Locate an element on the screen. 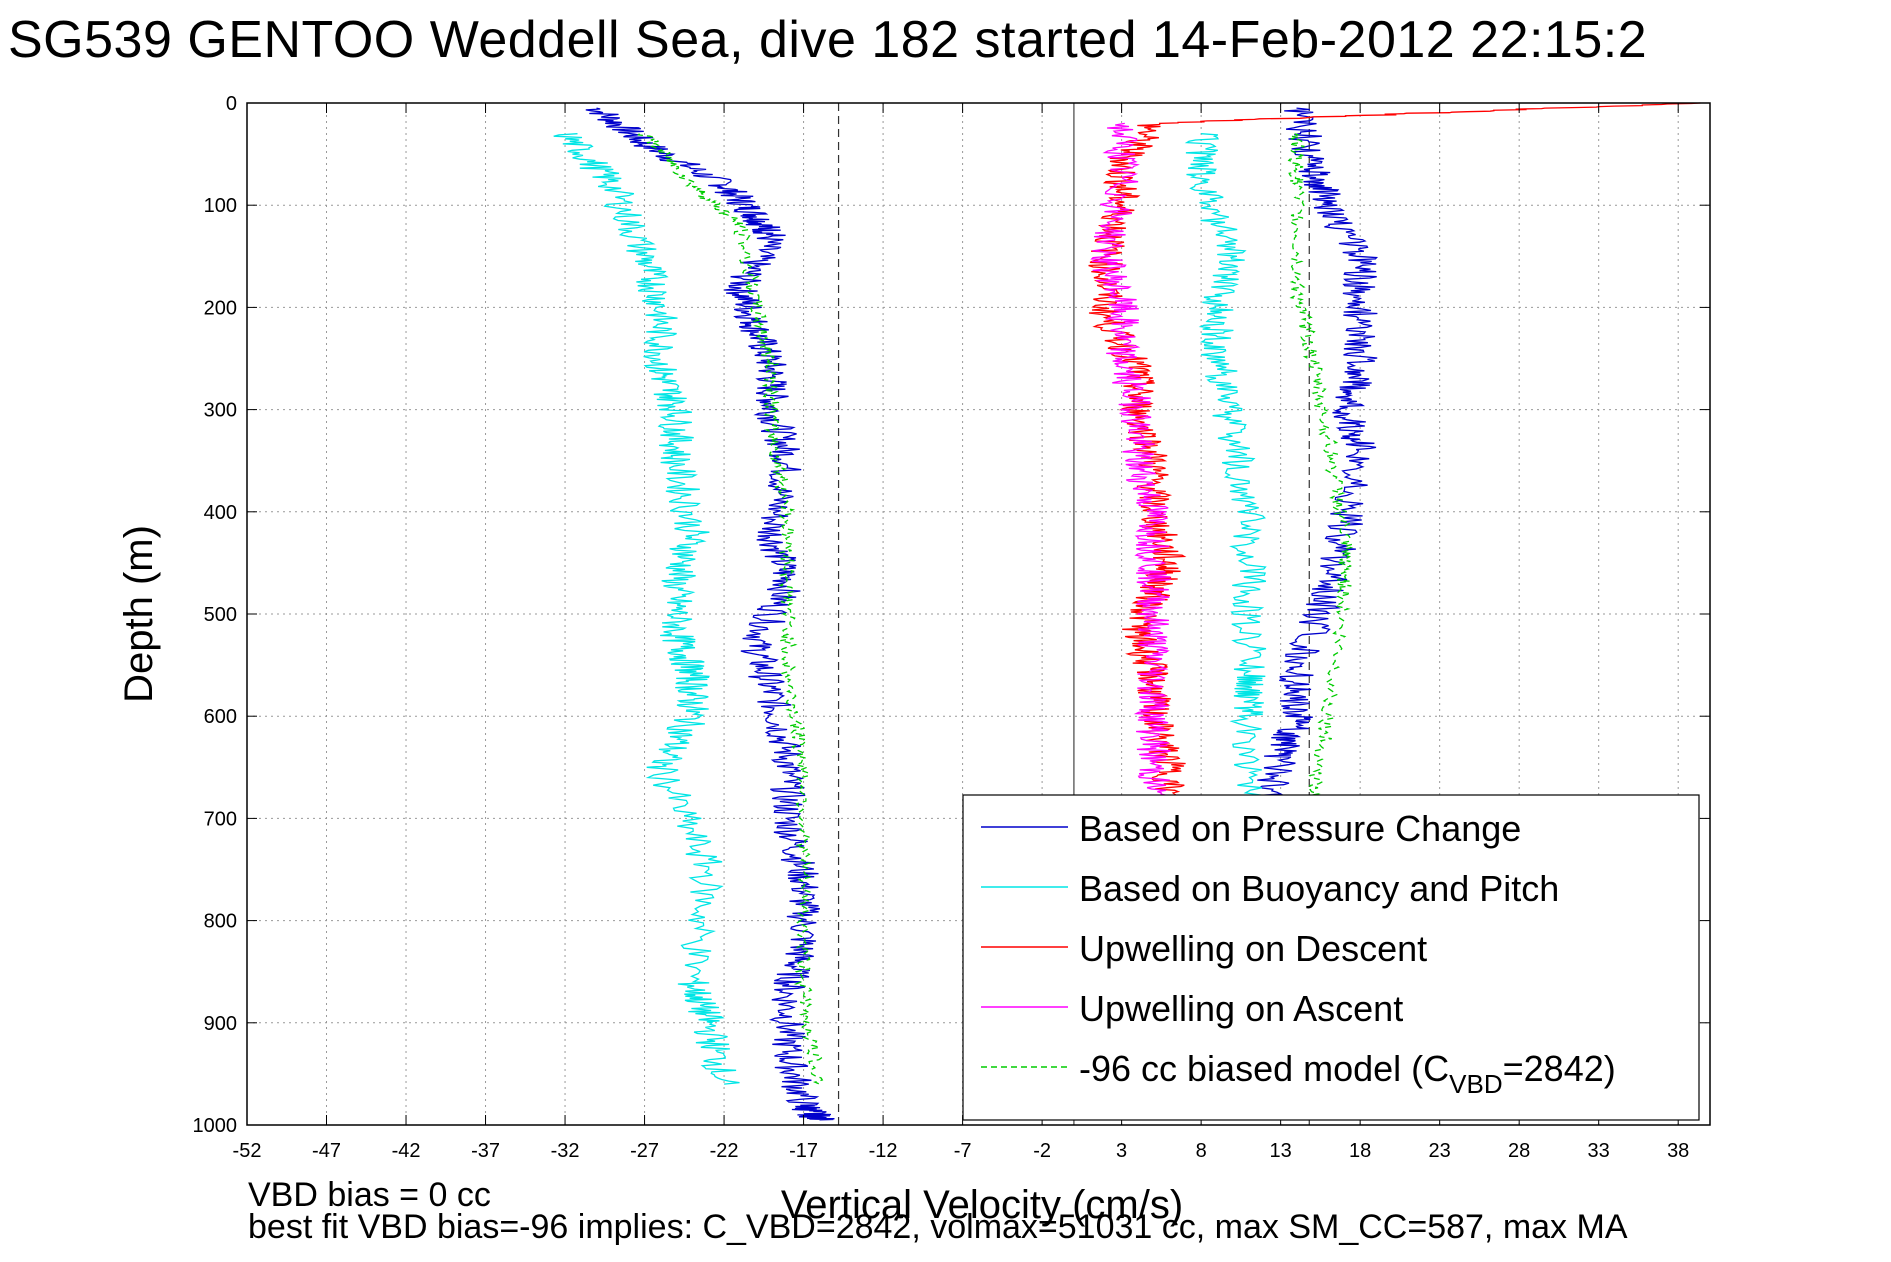 This screenshot has width=1891, height=1262. x-tick-label: -32 is located at coordinates (565, 1151).